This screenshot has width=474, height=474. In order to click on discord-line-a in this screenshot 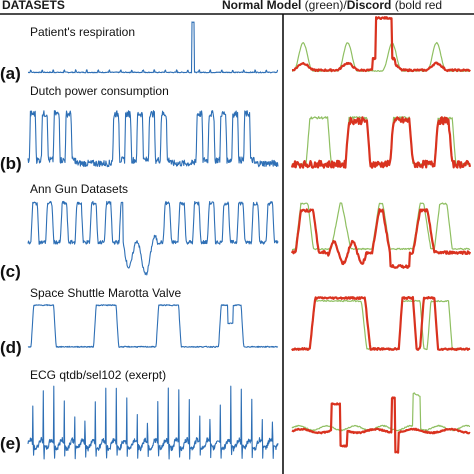, I will do `click(381, 44)`.